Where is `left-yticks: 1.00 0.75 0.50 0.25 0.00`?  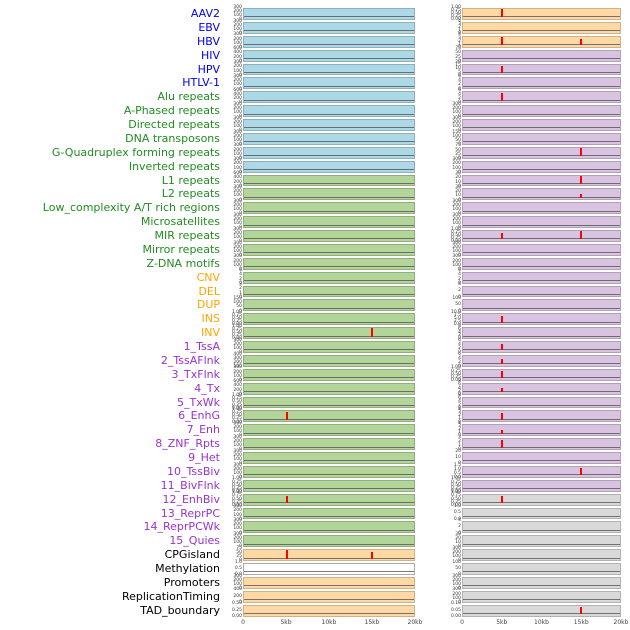 left-yticks: 1.00 0.75 0.50 0.25 0.00 is located at coordinates (234, 415).